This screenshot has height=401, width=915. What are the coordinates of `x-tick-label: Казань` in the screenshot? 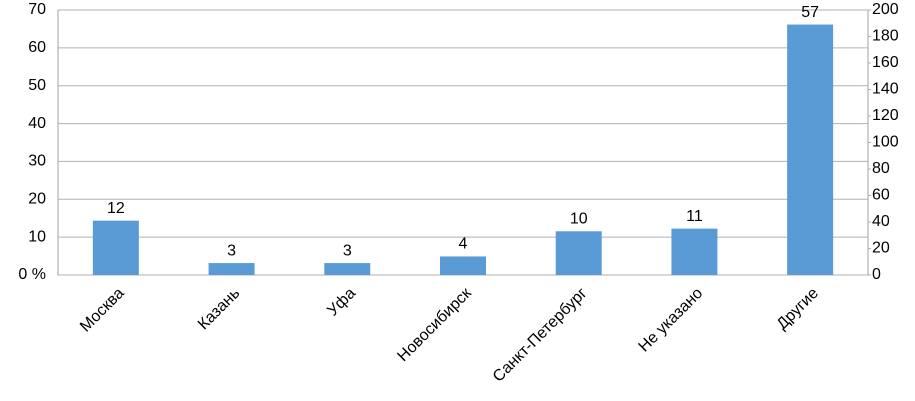 It's located at (219, 309).